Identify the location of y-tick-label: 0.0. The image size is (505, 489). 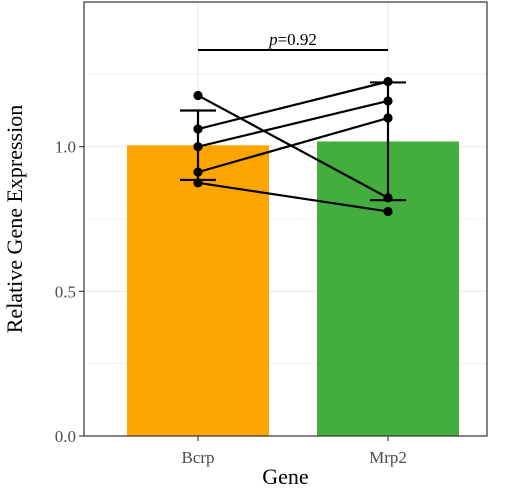
(65, 436).